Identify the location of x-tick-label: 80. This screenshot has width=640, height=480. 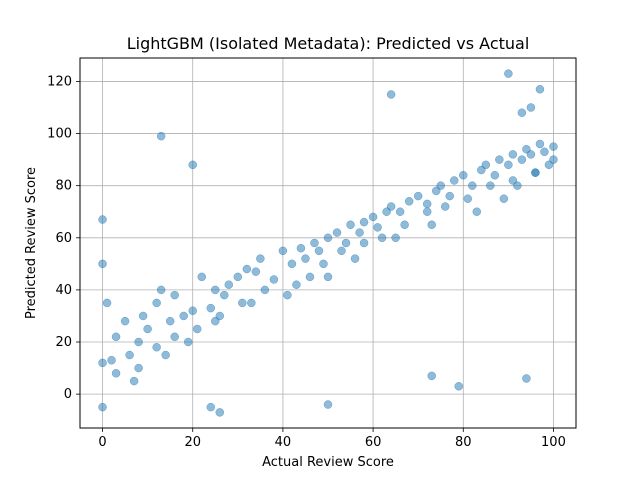
(463, 442).